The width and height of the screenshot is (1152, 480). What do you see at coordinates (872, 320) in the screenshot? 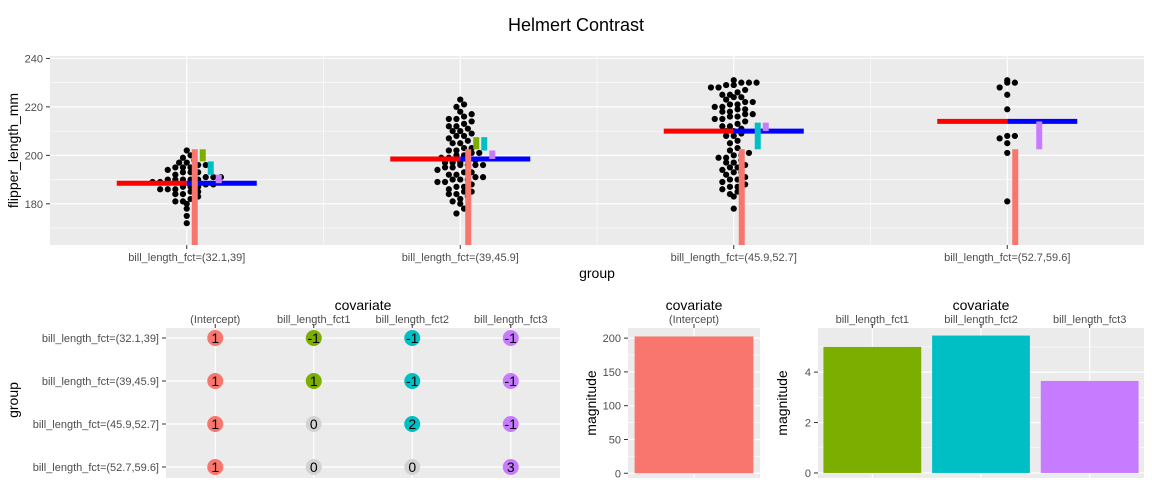
I see `column-label: bill_length_fct1` at bounding box center [872, 320].